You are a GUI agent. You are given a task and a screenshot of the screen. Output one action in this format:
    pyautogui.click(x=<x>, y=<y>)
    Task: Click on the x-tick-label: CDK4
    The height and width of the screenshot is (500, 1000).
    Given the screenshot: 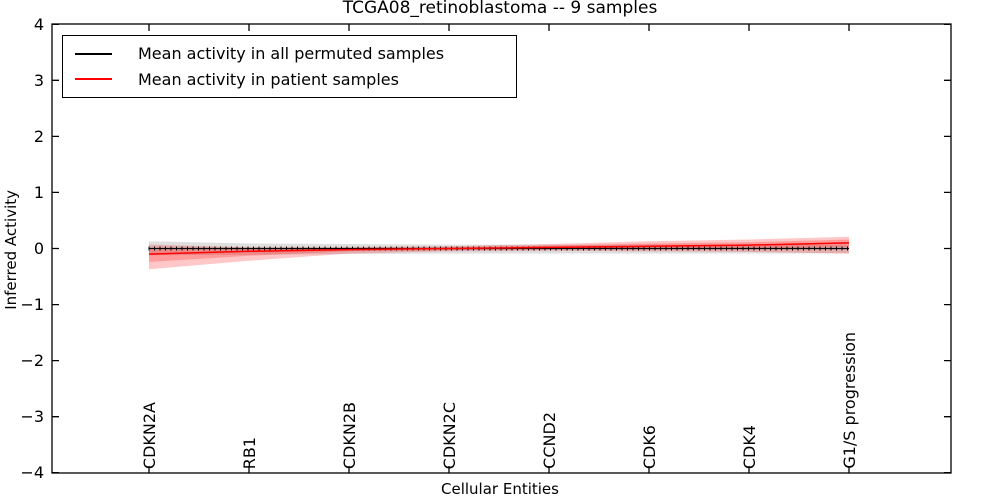 What is the action you would take?
    pyautogui.click(x=749, y=446)
    